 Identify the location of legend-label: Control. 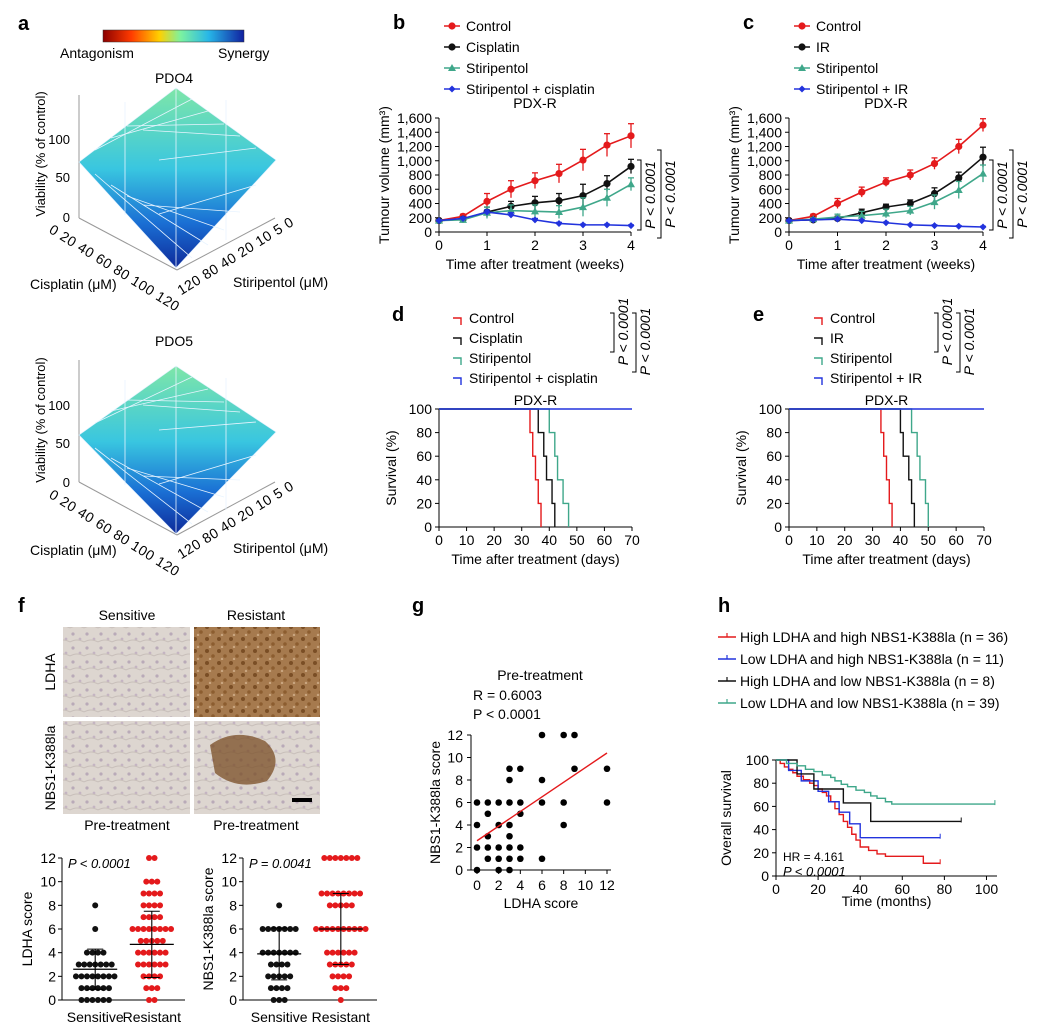
(852, 318).